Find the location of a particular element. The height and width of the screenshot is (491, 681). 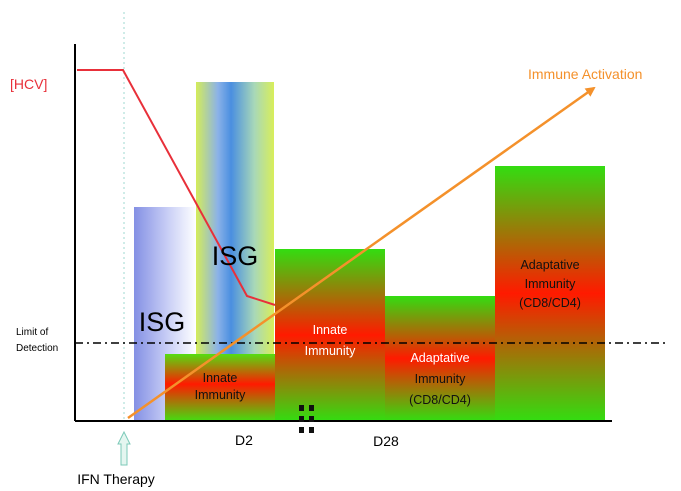

d28-label: D28 is located at coordinates (386, 441).